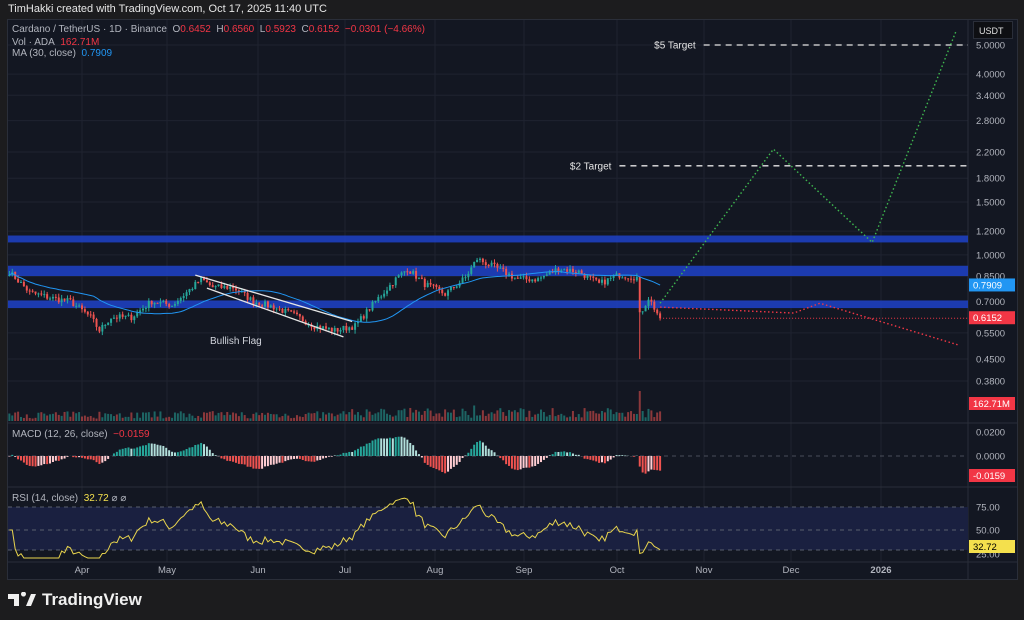 This screenshot has height=620, width=1024. Describe the element at coordinates (591, 166) in the screenshot. I see `target-label: $2 Target` at that location.